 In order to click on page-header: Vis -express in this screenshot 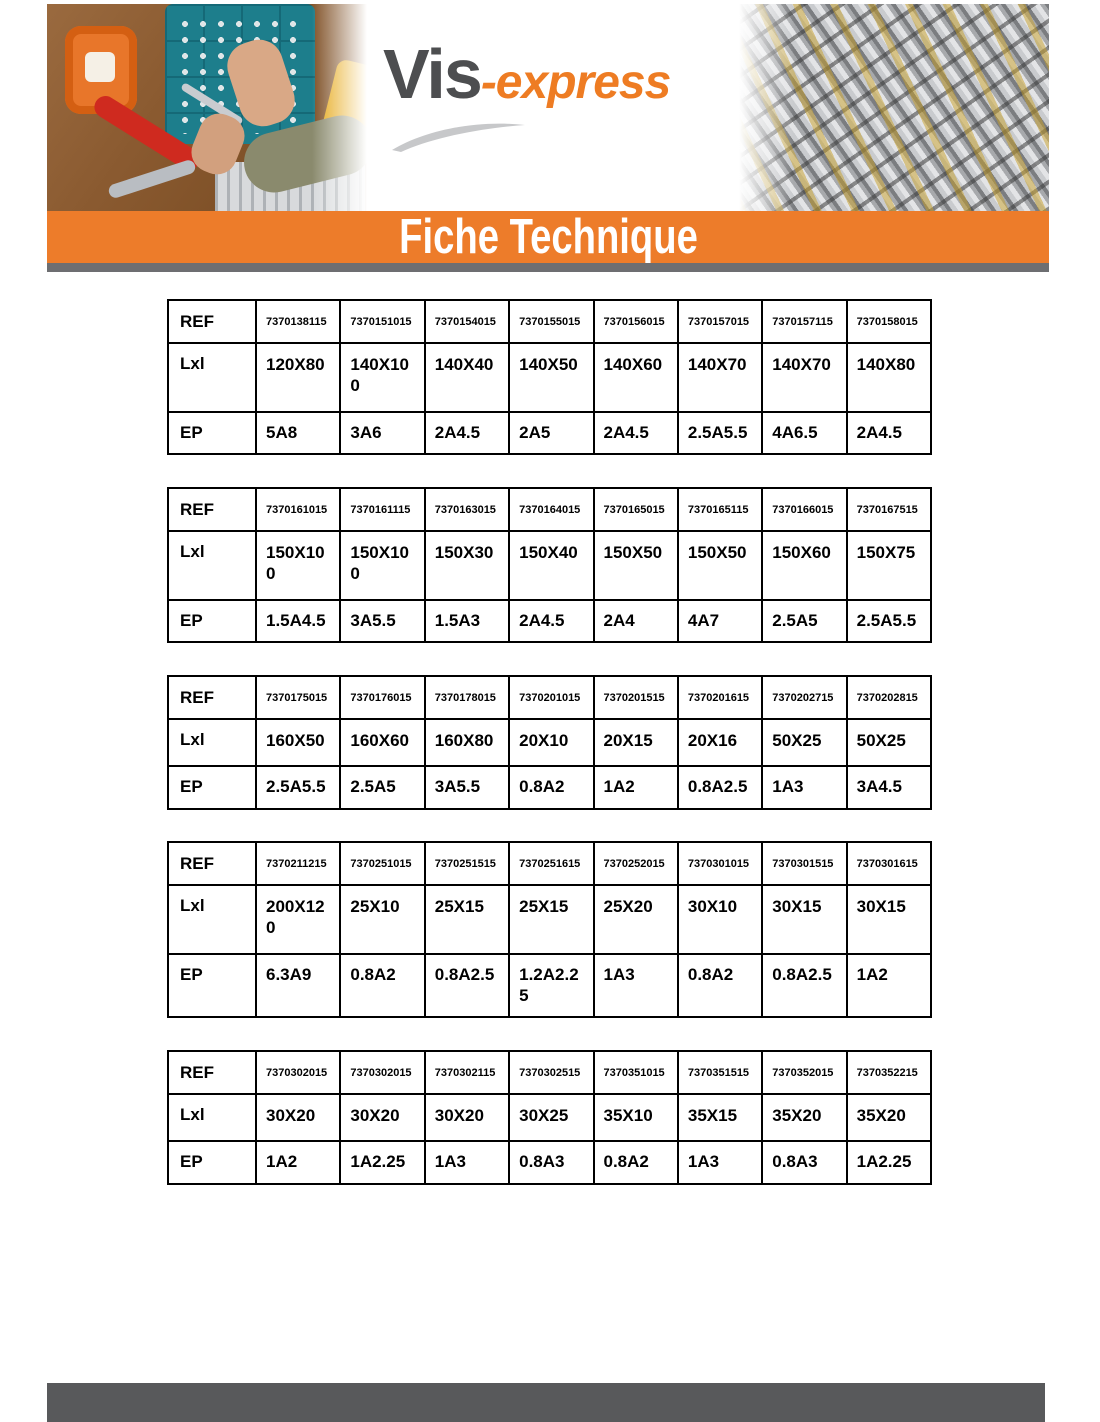, I will do `click(548, 107)`.